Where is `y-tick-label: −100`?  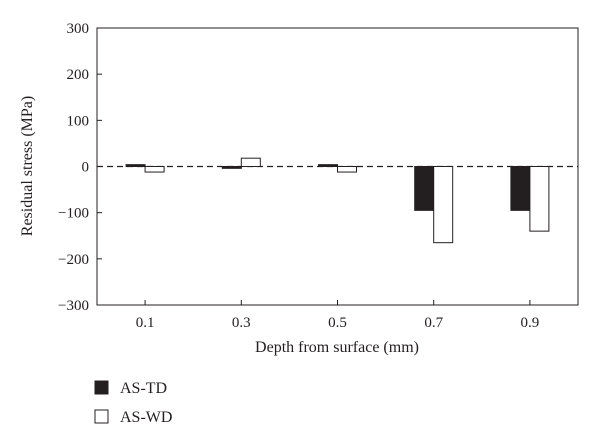 y-tick-label: −100 is located at coordinates (73, 214).